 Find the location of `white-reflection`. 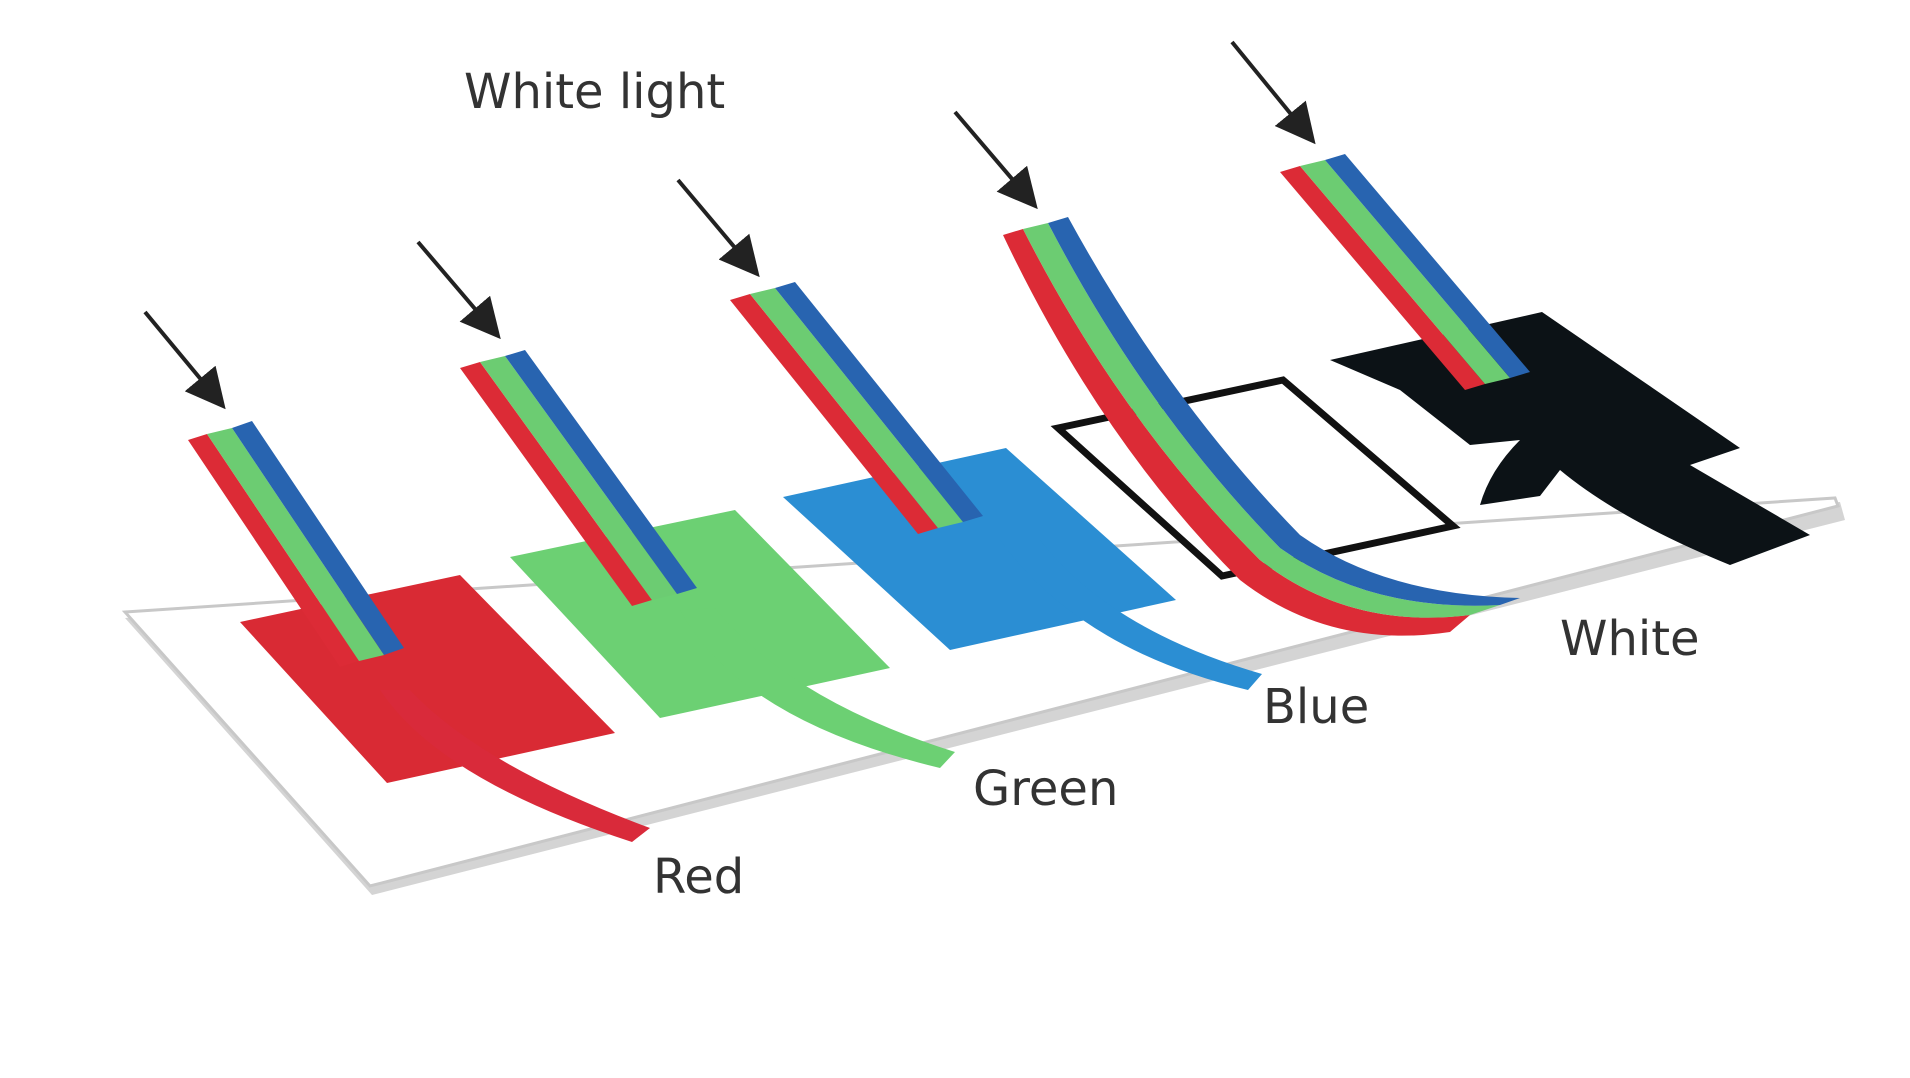

white-reflection is located at coordinates (1261, 426).